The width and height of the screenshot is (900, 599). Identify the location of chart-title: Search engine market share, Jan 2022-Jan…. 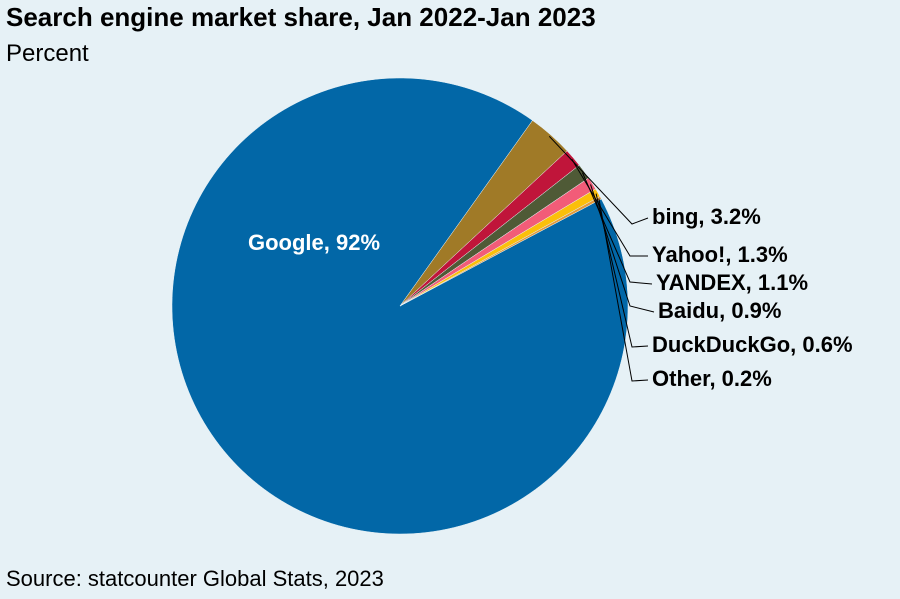
(301, 17).